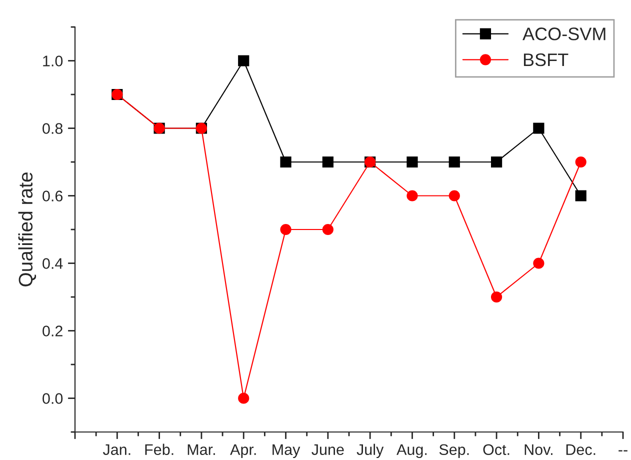  Describe the element at coordinates (159, 450) in the screenshot. I see `x-tick-label: Feb.` at that location.